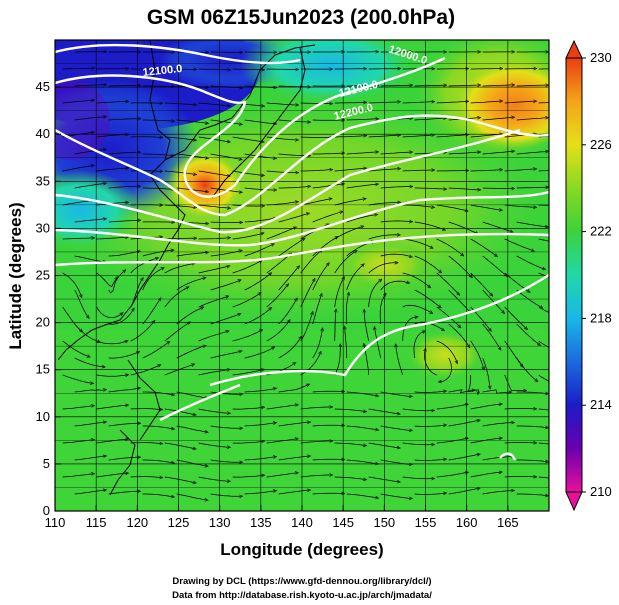 The image size is (619, 605). What do you see at coordinates (508, 522) in the screenshot?
I see `x-tick-label: 165` at bounding box center [508, 522].